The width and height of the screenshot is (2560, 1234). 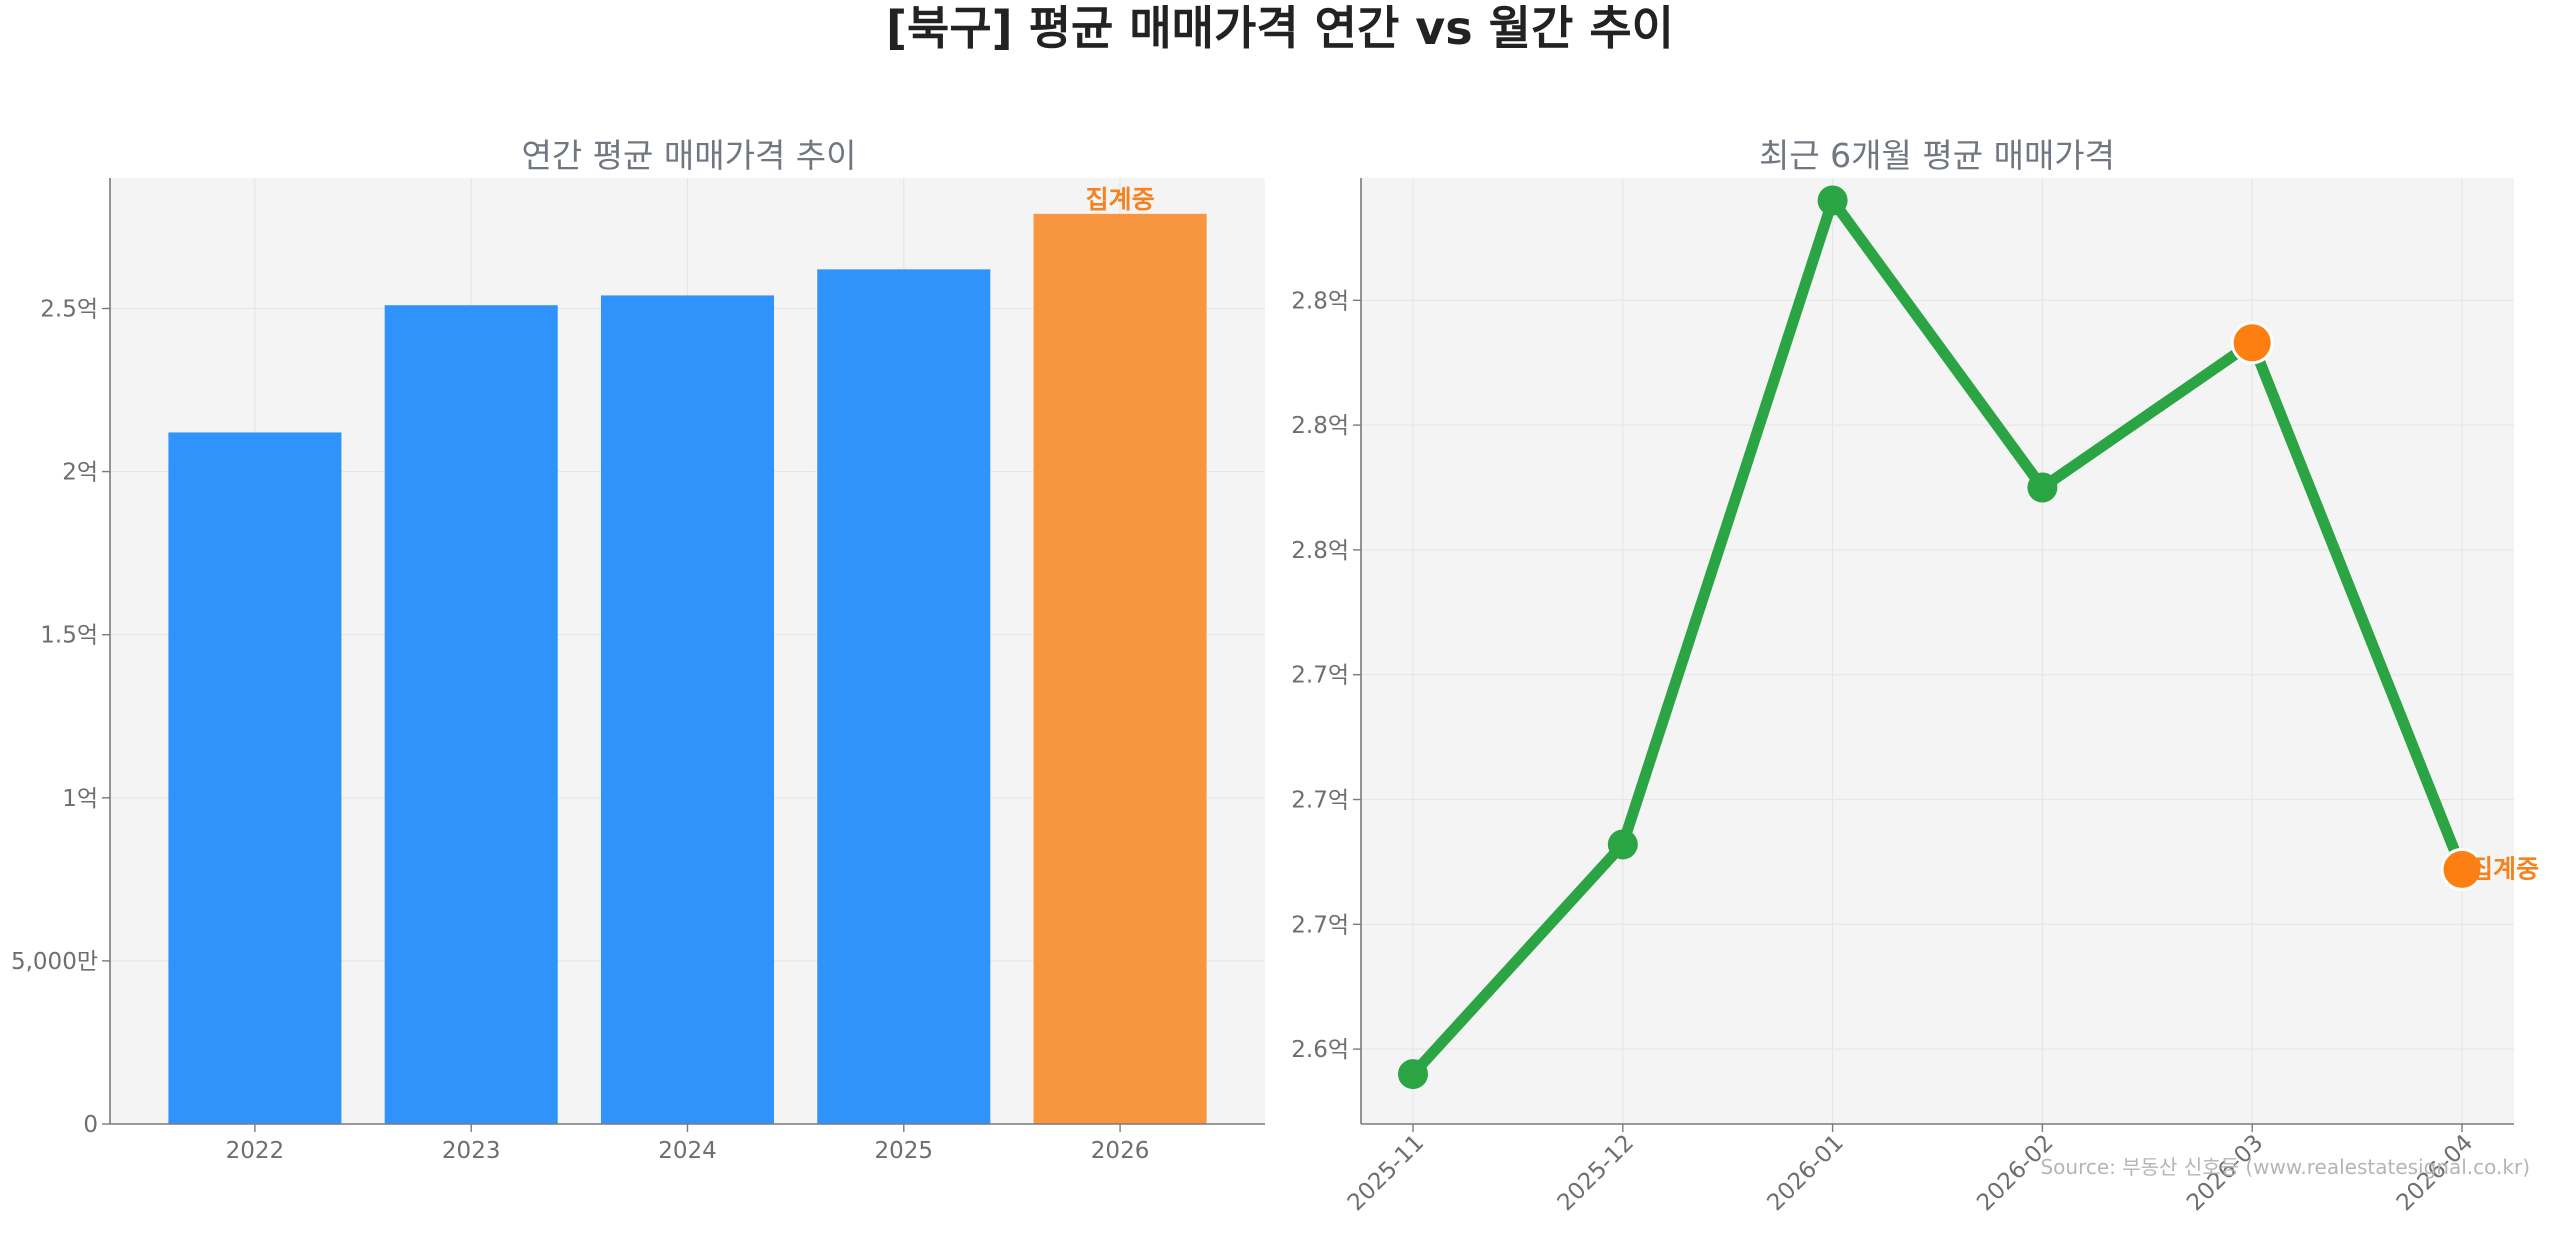 I want to click on bar-chart-title: 연간 평균 매매가격 추이, so click(x=688, y=155).